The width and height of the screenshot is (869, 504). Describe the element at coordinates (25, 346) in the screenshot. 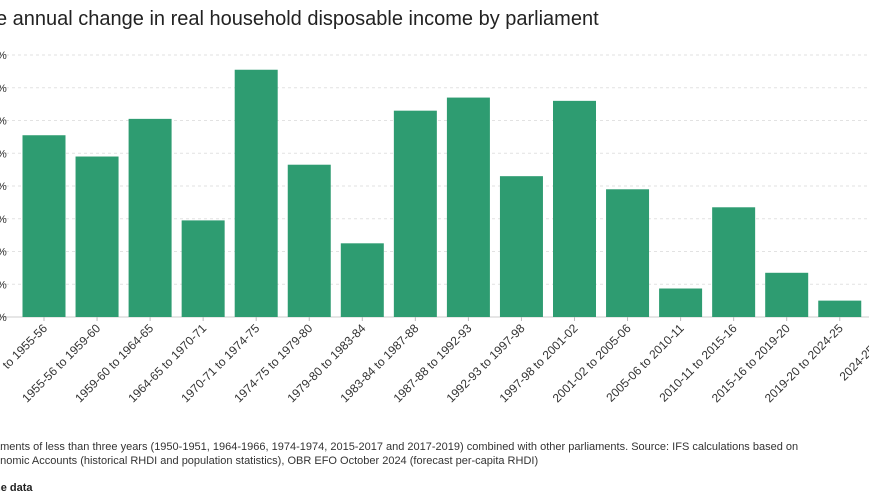

I see `x-tick-label: to 1955-56` at that location.